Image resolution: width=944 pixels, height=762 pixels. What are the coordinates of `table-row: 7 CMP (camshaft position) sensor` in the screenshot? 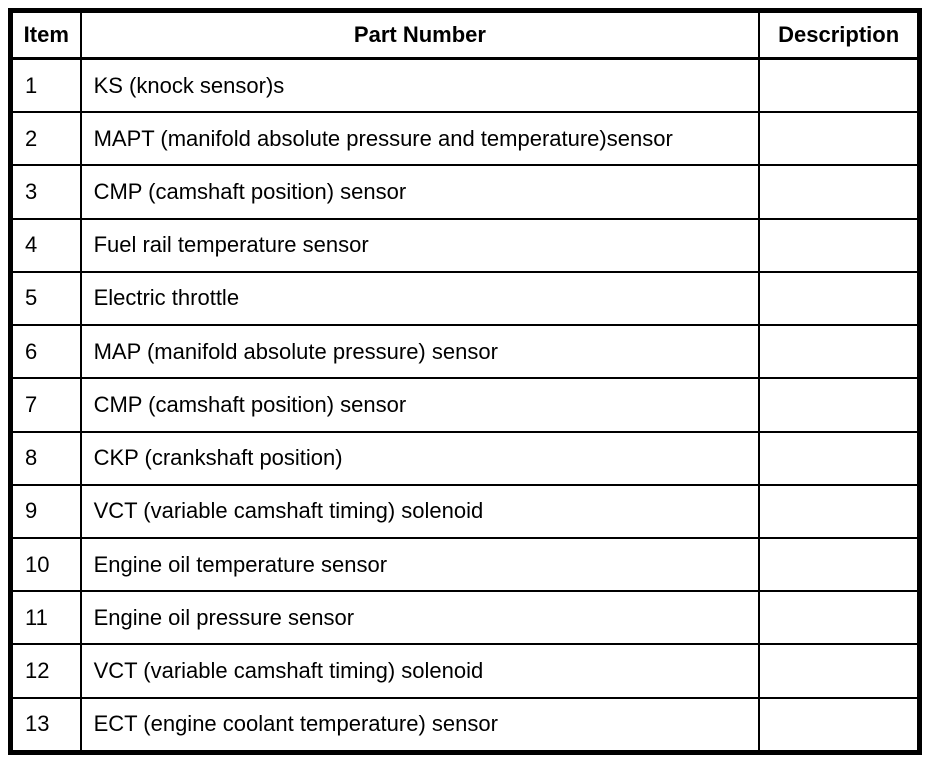 It's located at (465, 405).